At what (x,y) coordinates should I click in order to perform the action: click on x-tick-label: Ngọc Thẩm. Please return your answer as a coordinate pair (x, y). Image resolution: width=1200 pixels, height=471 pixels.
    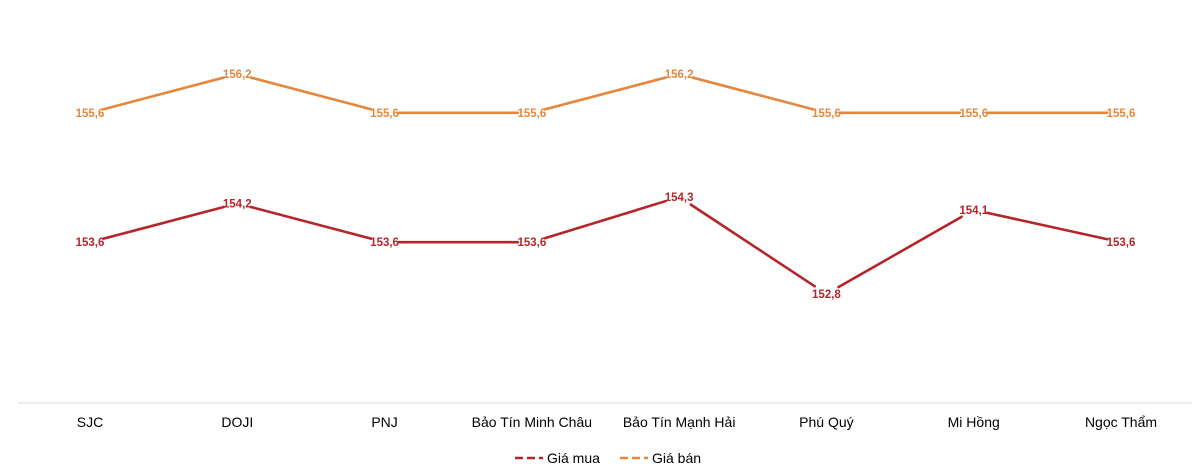
    Looking at the image, I should click on (1121, 422).